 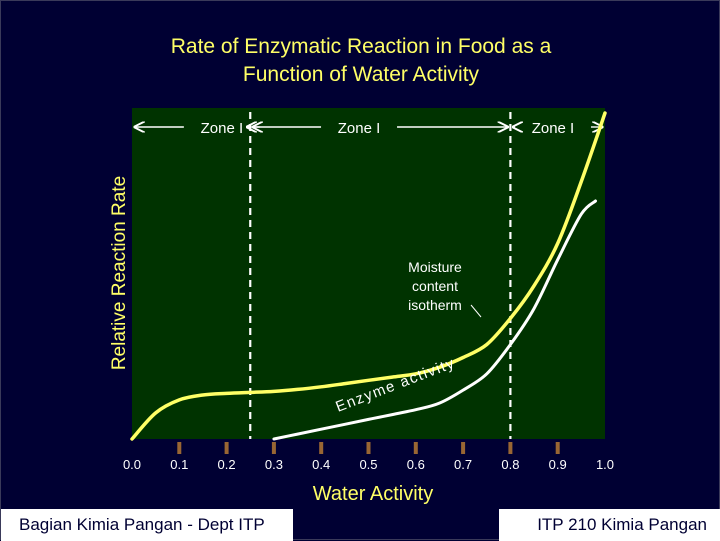 What do you see at coordinates (119, 273) in the screenshot?
I see `y-axis-label: Relative Reaction Rate` at bounding box center [119, 273].